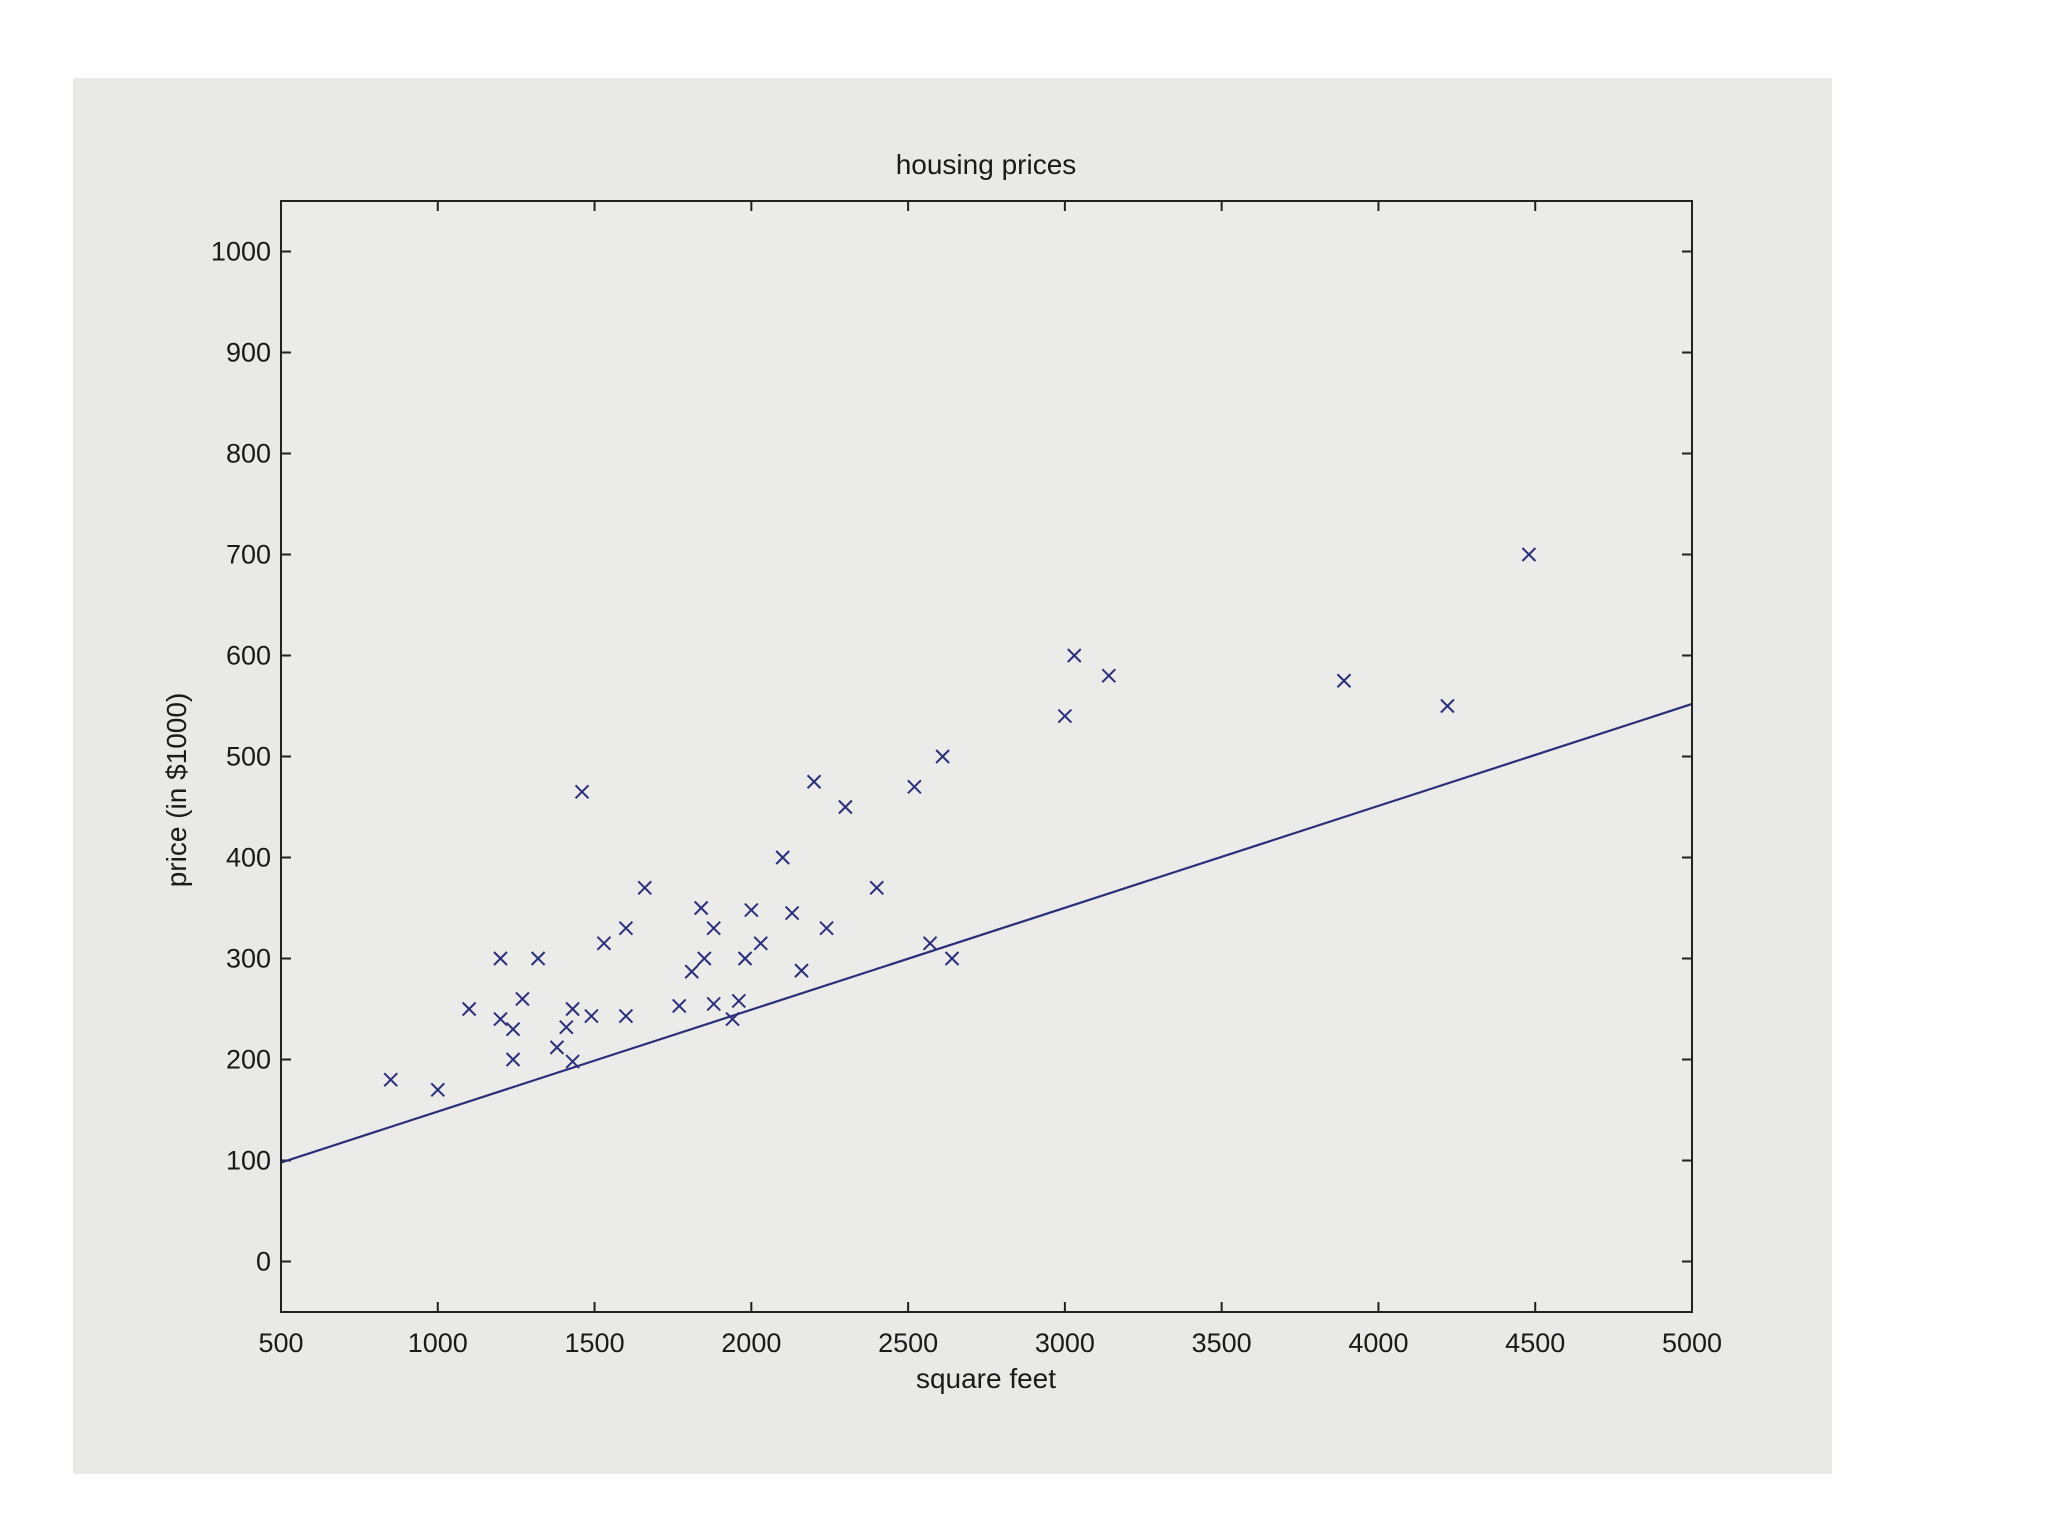 Image resolution: width=2048 pixels, height=1536 pixels. I want to click on y-tick-label: 200, so click(248, 1060).